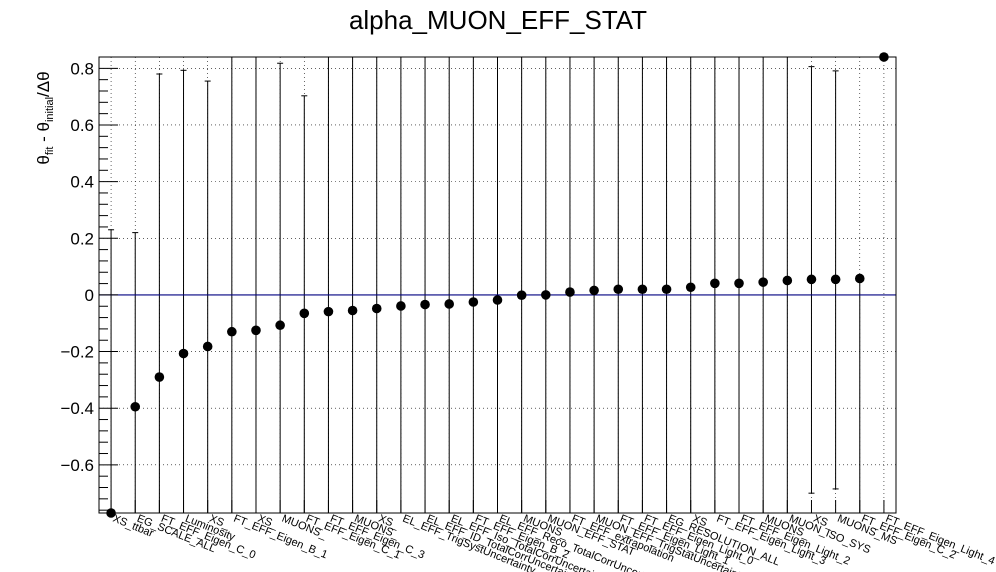 This screenshot has height=572, width=996. I want to click on y-axis-ticks: −0.6 −0.4 −0.2 0 0.2 0.4 0.6 0.8, so click(89, 283).